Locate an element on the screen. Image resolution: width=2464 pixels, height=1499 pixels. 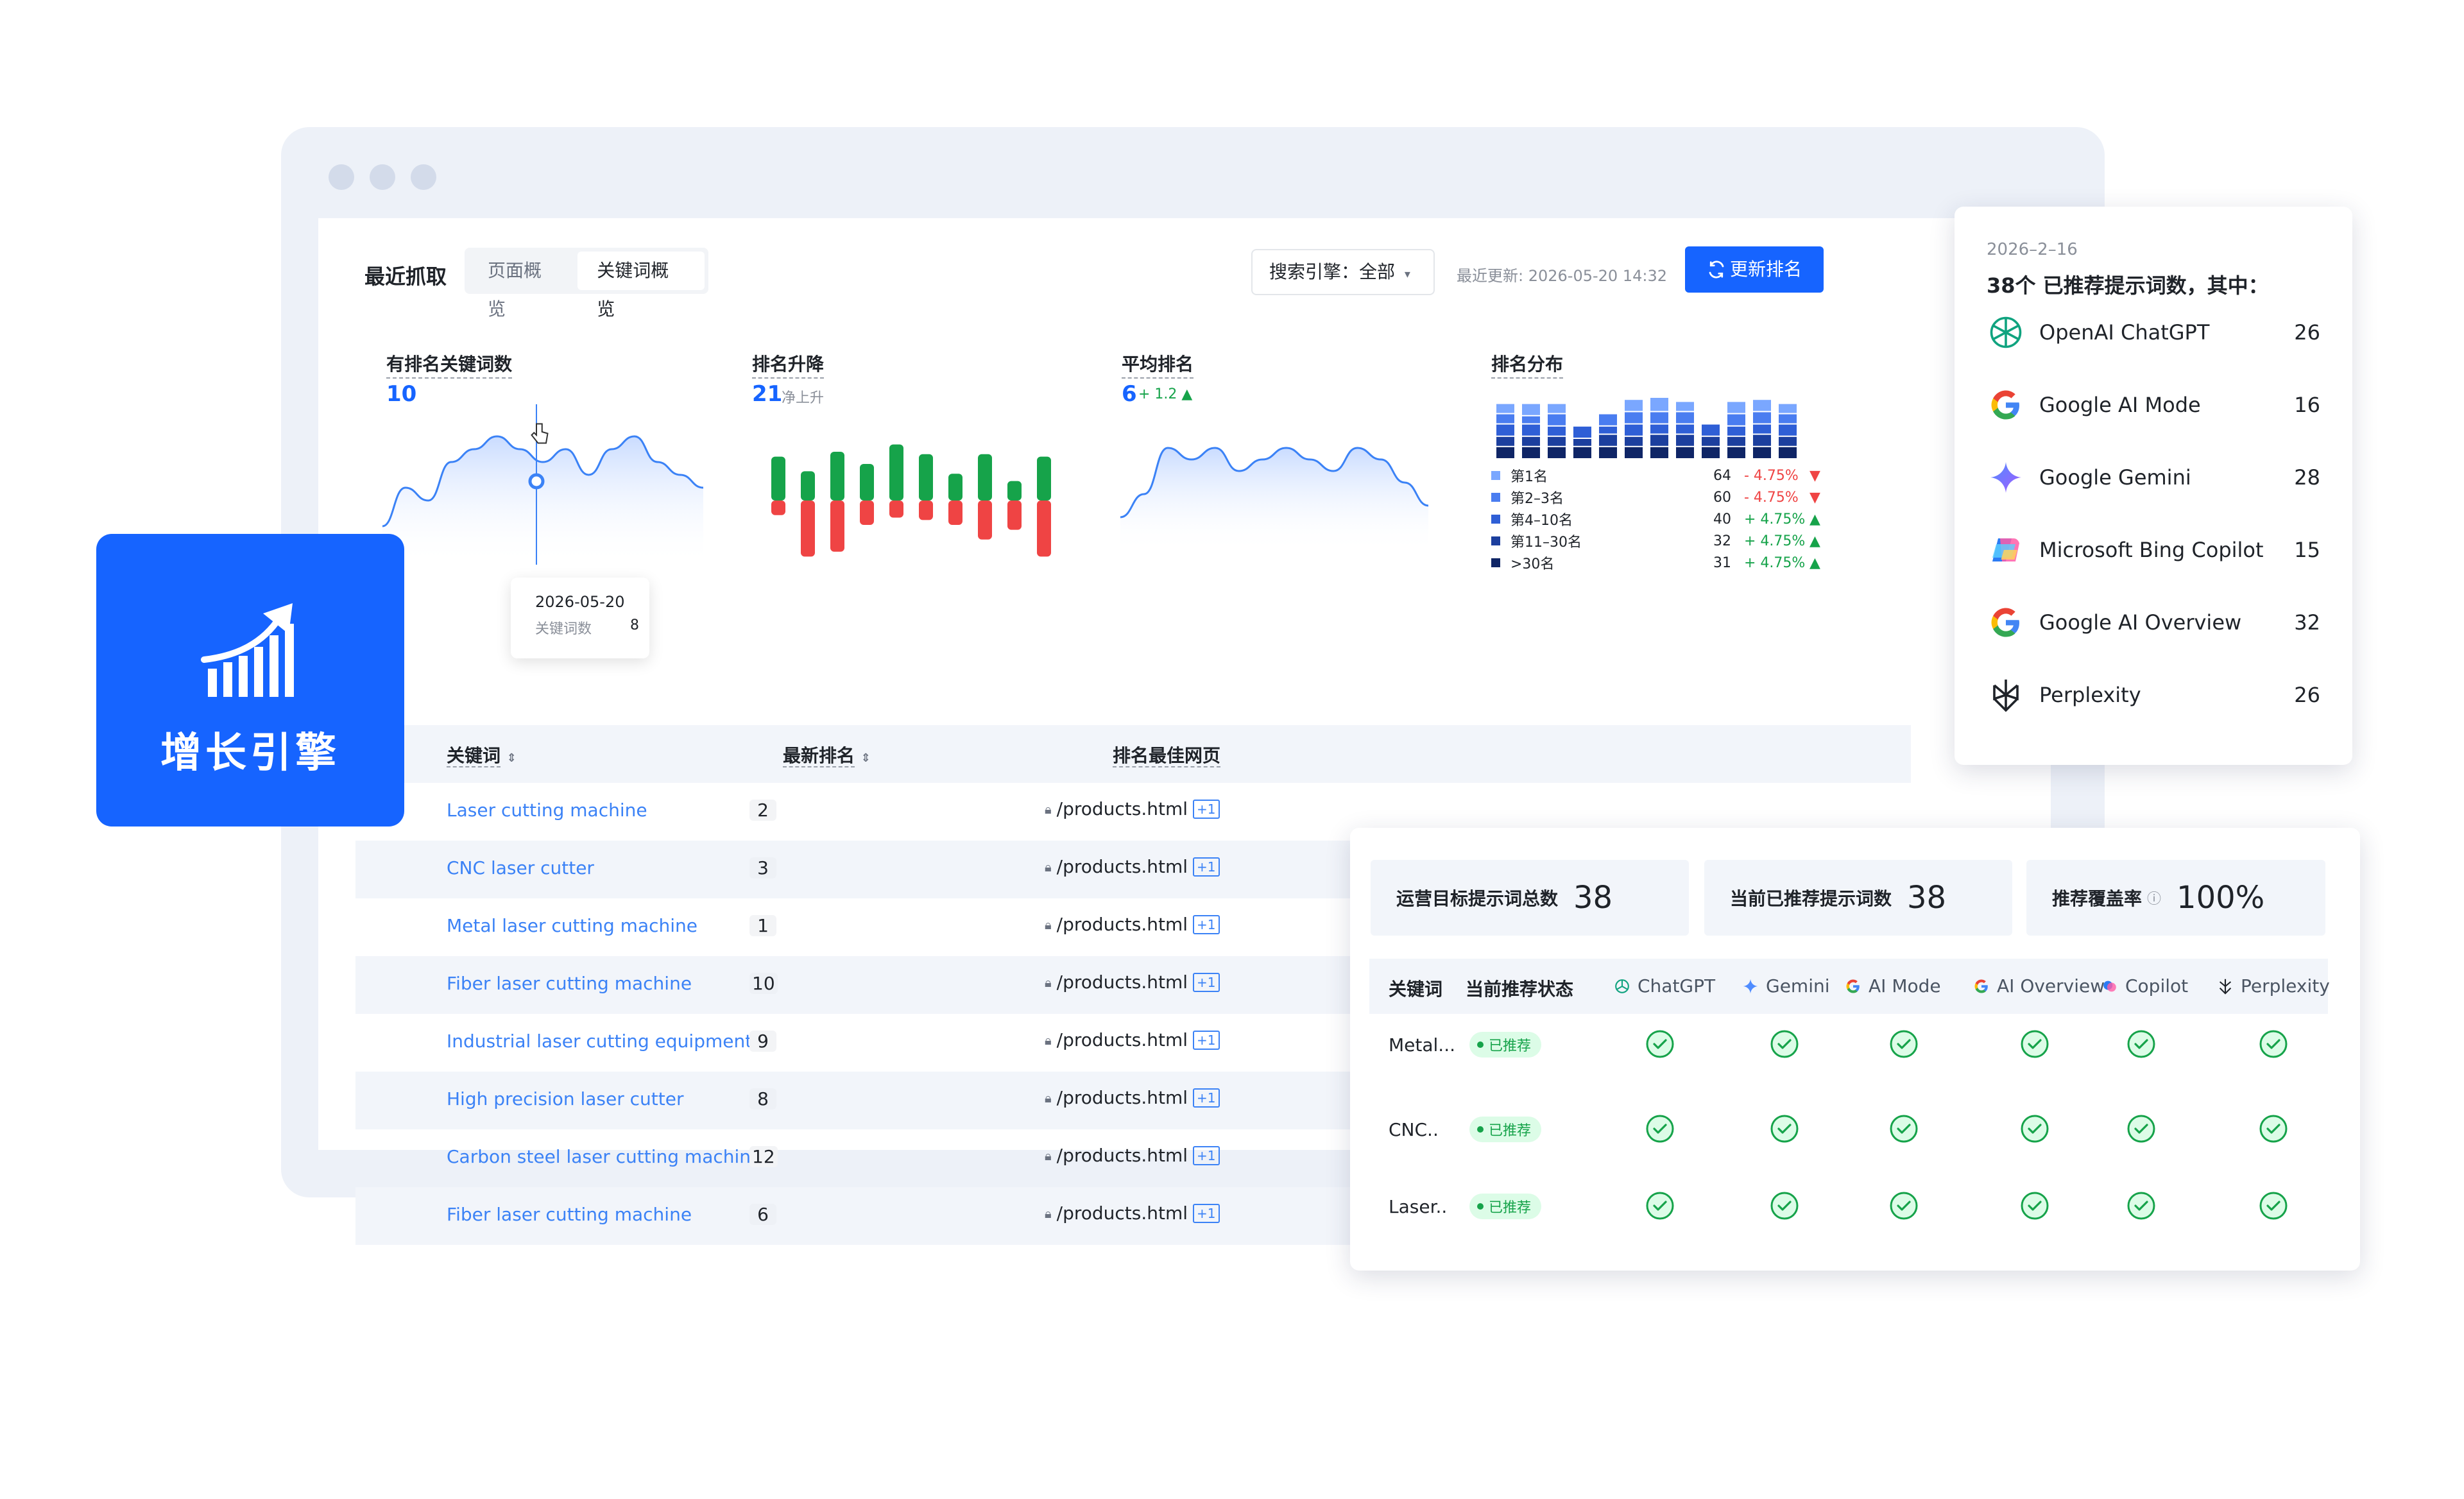
coverage-keyword: CNC.. is located at coordinates (1414, 1129).